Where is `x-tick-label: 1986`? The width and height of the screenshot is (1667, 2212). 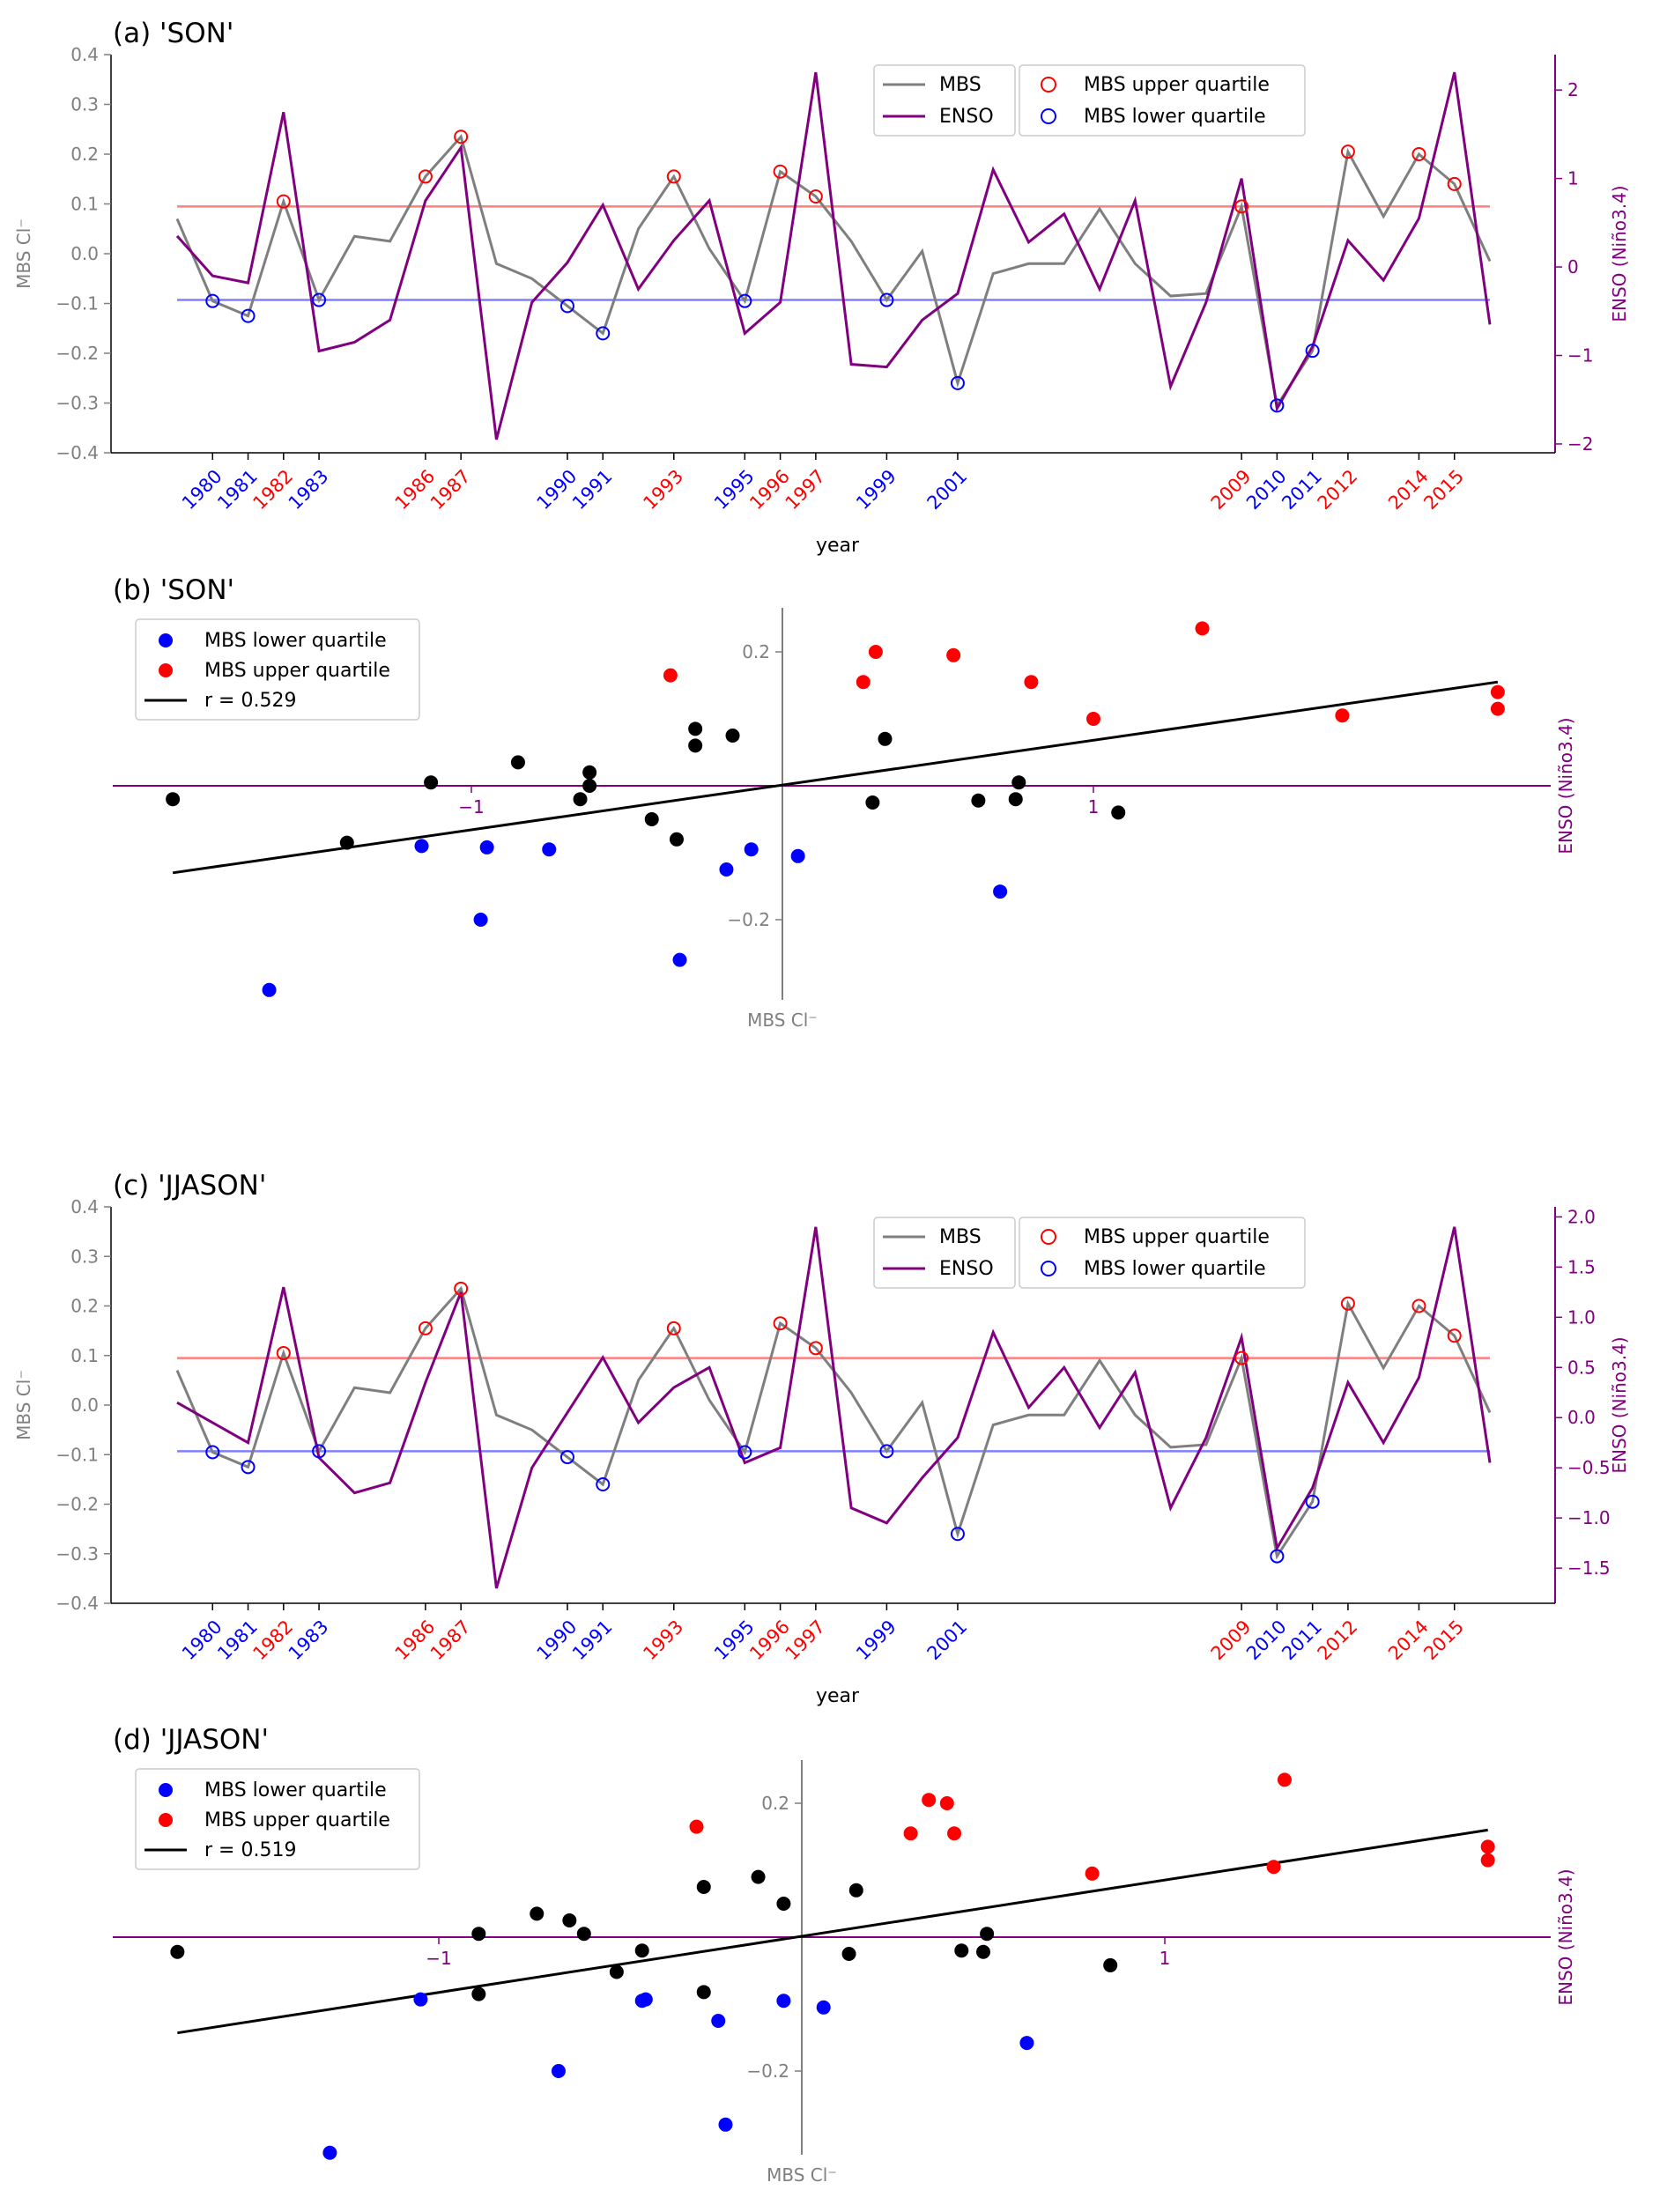 x-tick-label: 1986 is located at coordinates (415, 489).